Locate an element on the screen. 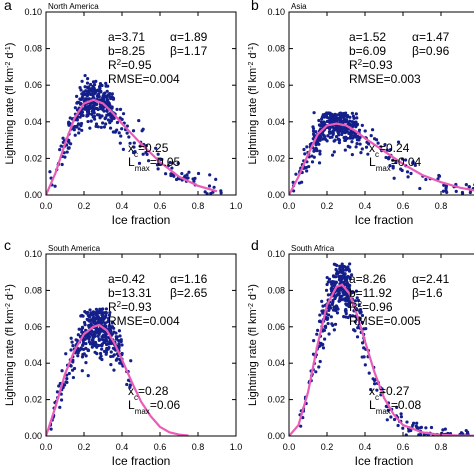  y-tick-label: 0.00 is located at coordinates (276, 195).